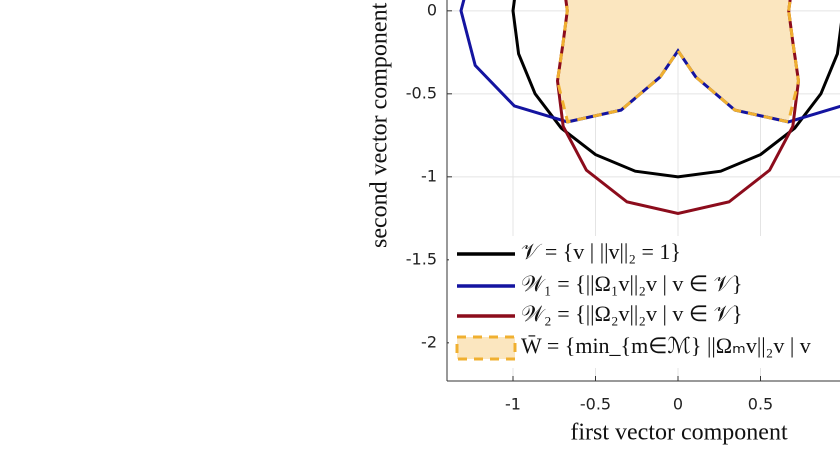 The image size is (840, 462). What do you see at coordinates (429, 341) in the screenshot?
I see `y-tick-label: -2` at bounding box center [429, 341].